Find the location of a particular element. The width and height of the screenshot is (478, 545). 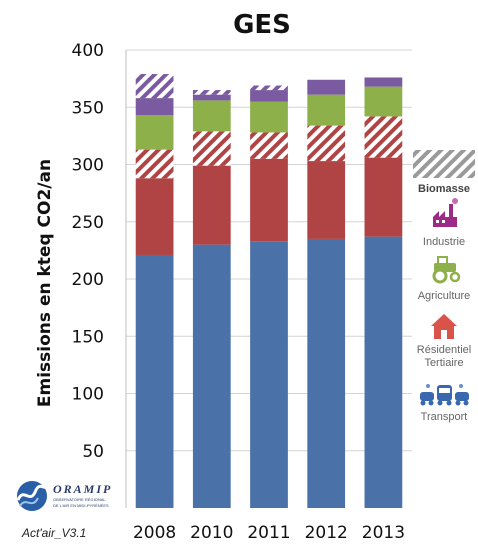

y-tick-label: 400 is located at coordinates (88, 51).